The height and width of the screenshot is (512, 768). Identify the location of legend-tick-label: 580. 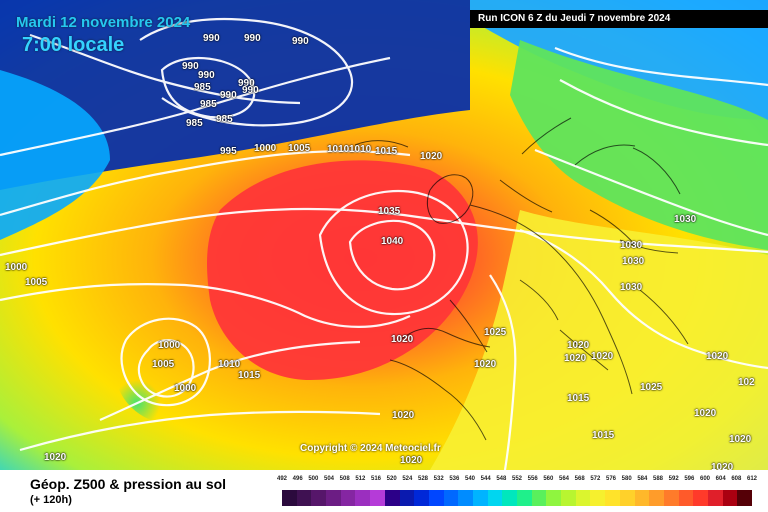
(626, 479).